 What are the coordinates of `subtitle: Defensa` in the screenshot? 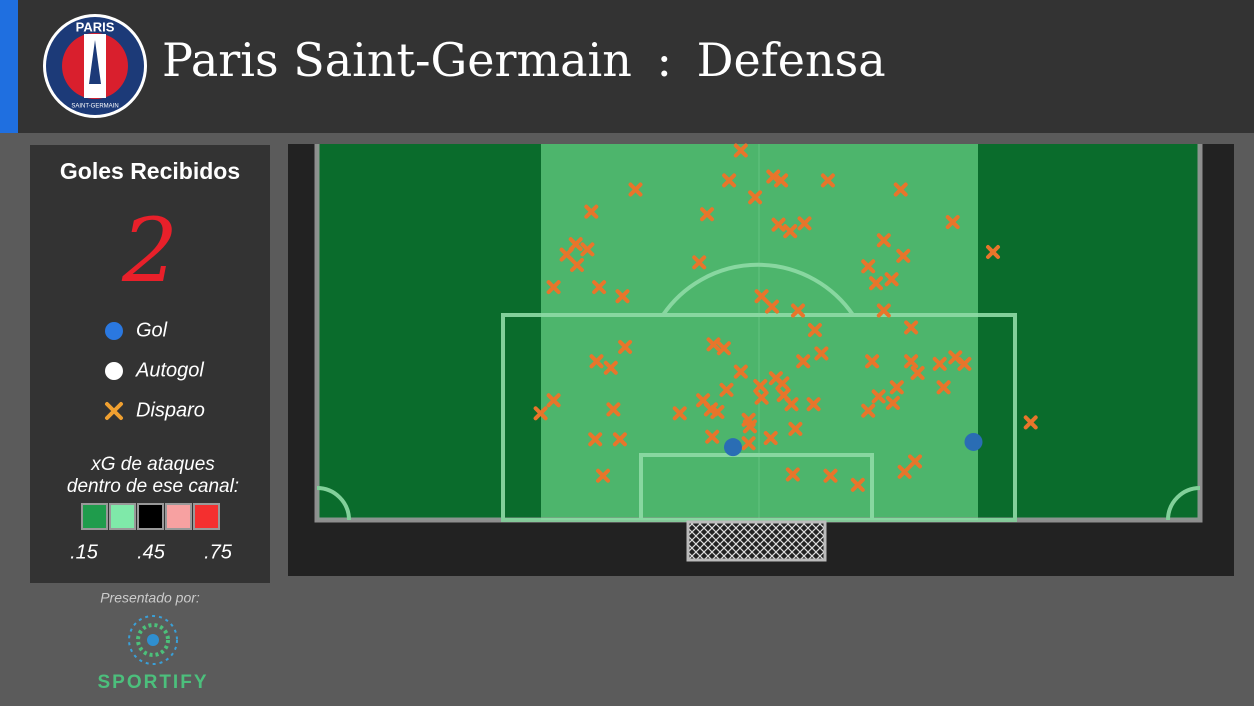 It's located at (791, 60).